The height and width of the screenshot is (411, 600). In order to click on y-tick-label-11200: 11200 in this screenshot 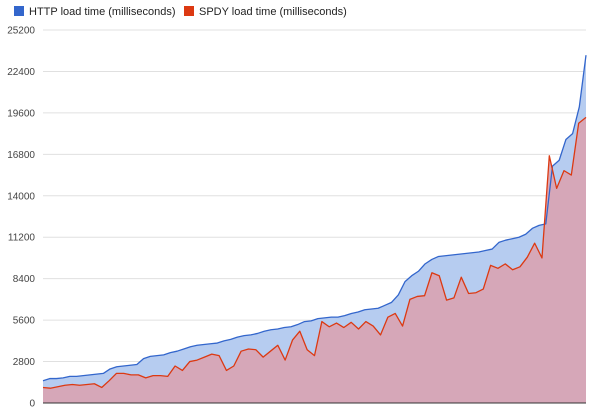, I will do `click(22, 238)`.